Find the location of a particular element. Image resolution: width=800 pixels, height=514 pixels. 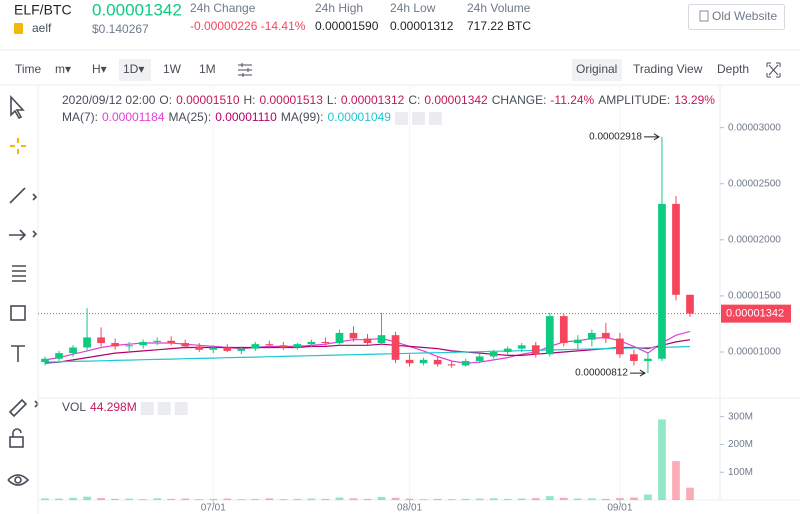

shape-tool is located at coordinates (18, 313).